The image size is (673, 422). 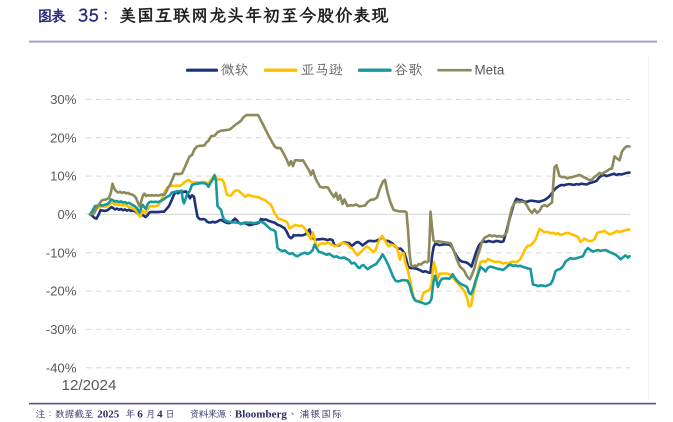 What do you see at coordinates (490, 70) in the screenshot?
I see `svg-text: Meta` at bounding box center [490, 70].